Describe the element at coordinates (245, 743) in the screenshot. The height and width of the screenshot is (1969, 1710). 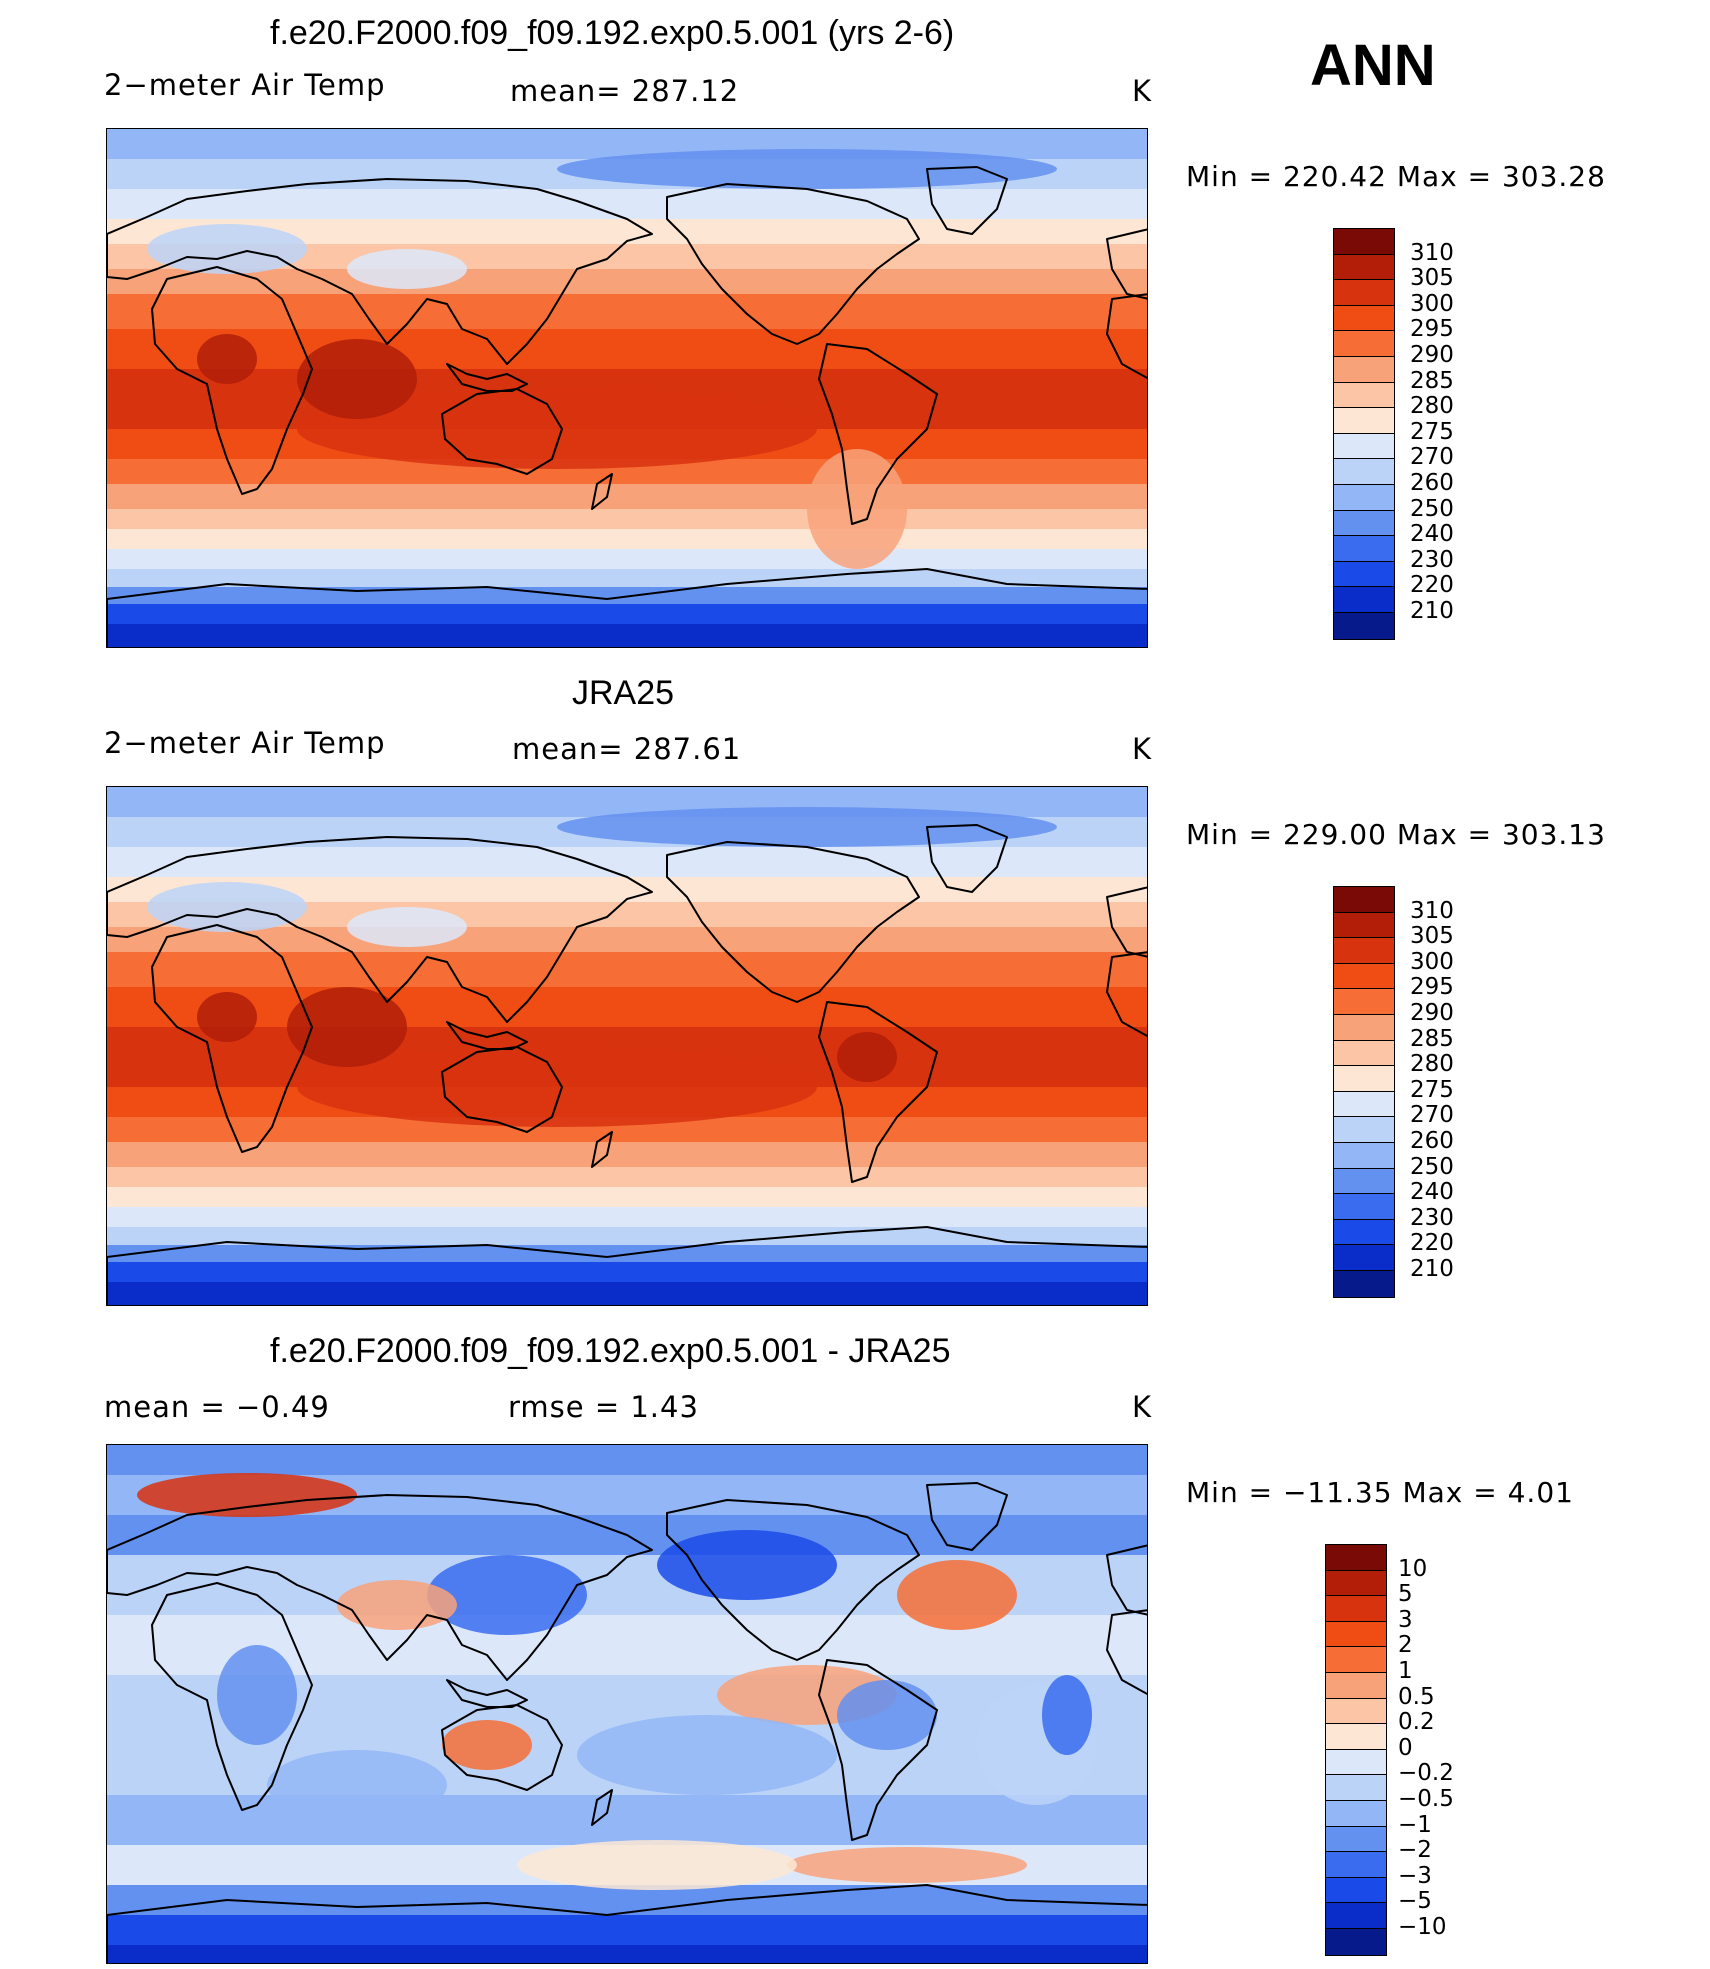
I see `panel-2-variable-label: 2−meter Air Temp` at that location.